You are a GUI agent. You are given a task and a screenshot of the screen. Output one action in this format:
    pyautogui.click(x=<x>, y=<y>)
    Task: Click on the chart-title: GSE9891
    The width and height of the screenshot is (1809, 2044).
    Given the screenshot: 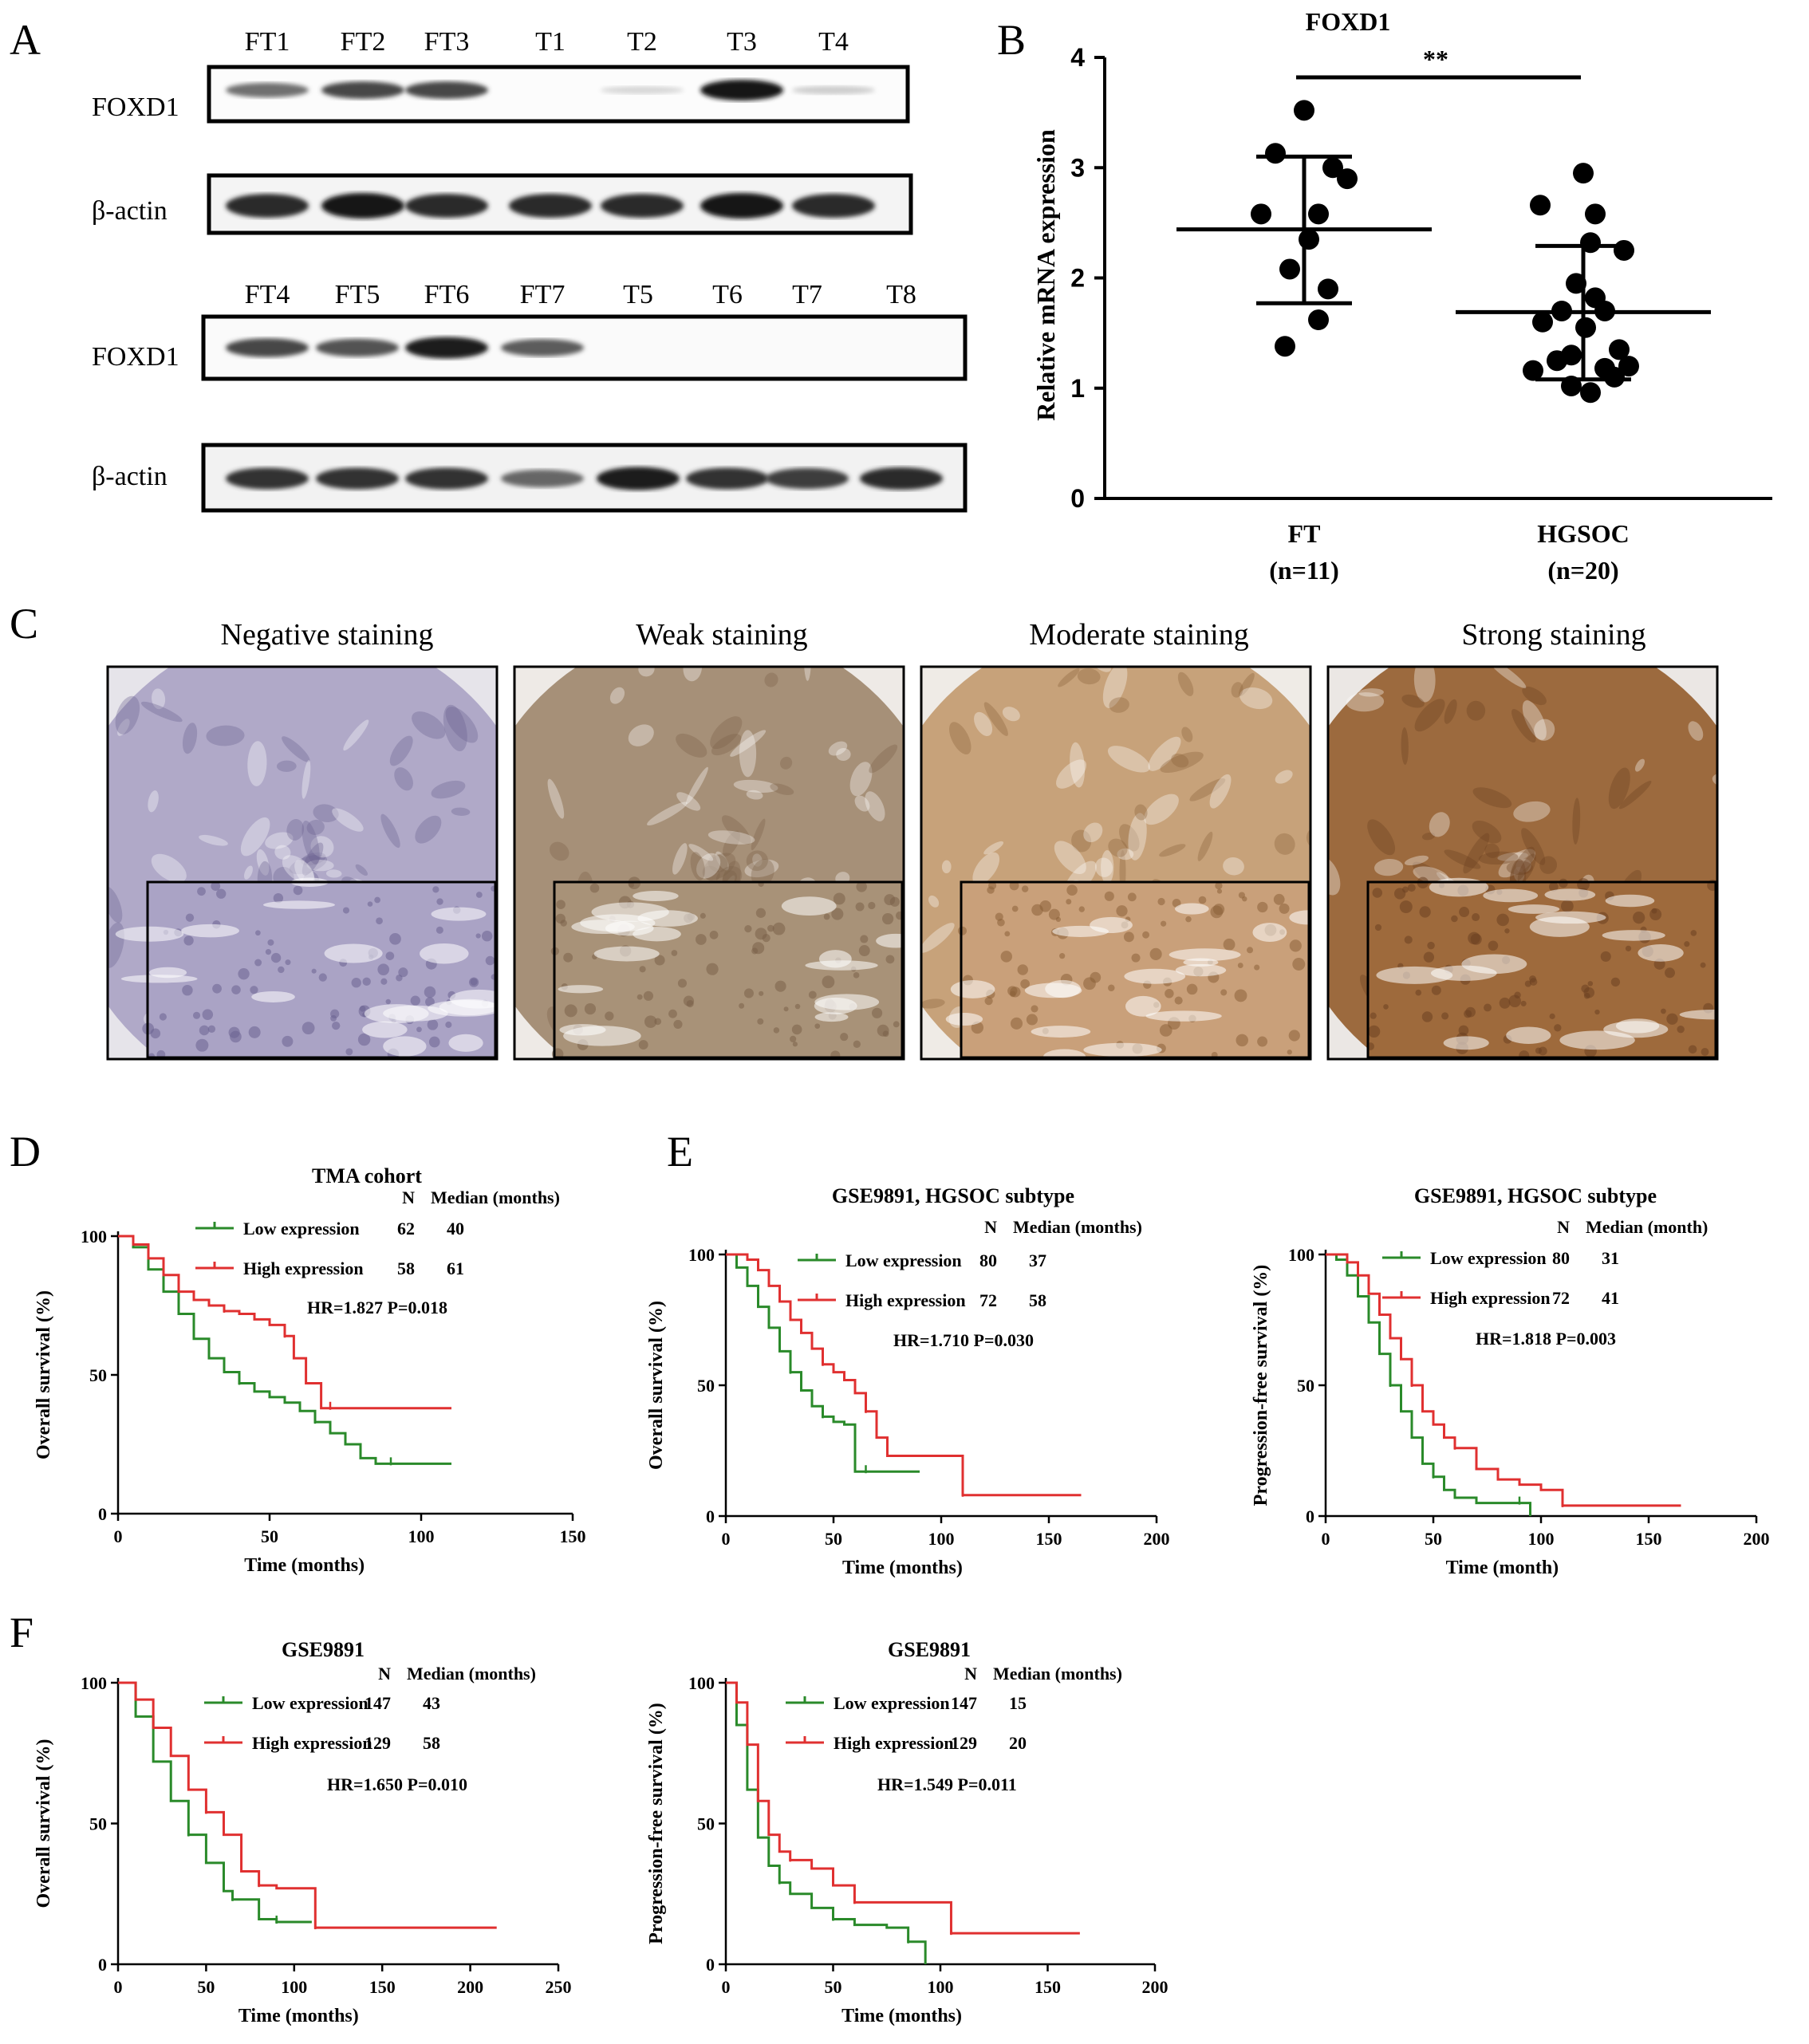 What is the action you would take?
    pyautogui.click(x=930, y=1650)
    